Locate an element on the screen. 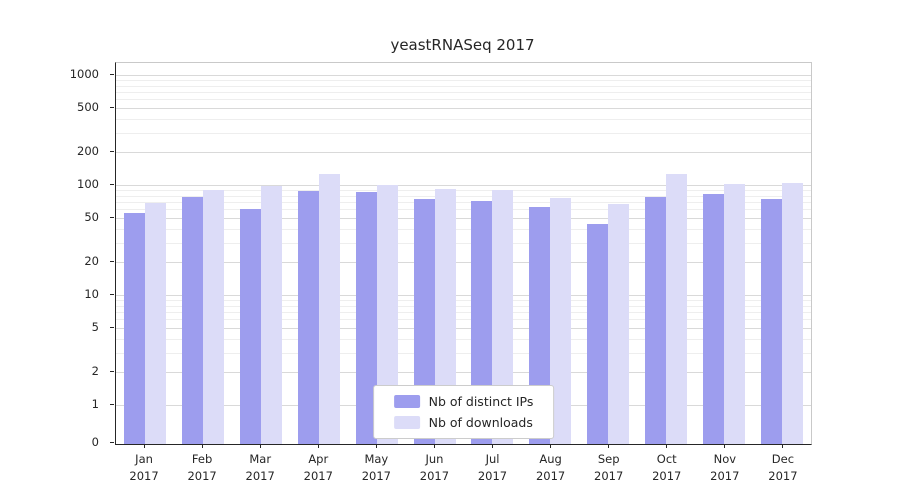 This screenshot has width=900, height=500. bar-group-may is located at coordinates (377, 314).